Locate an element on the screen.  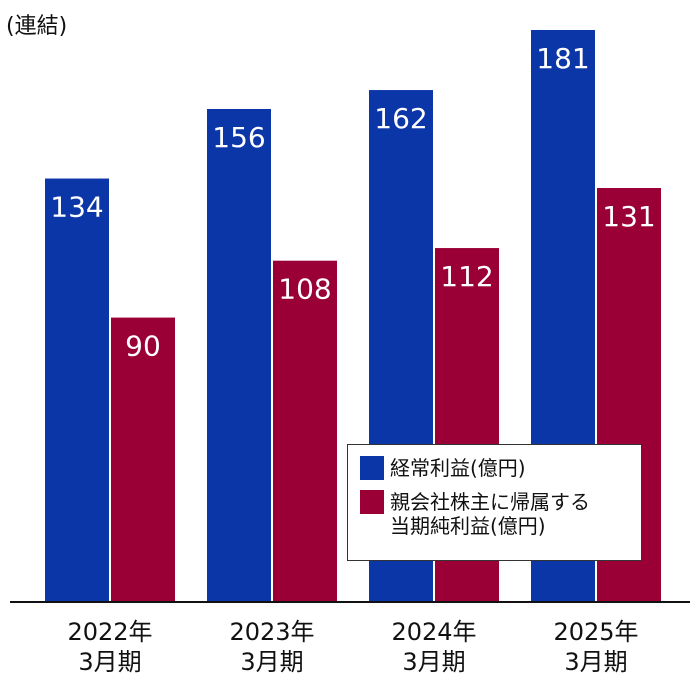
legend-swatch-red is located at coordinates (372, 502).